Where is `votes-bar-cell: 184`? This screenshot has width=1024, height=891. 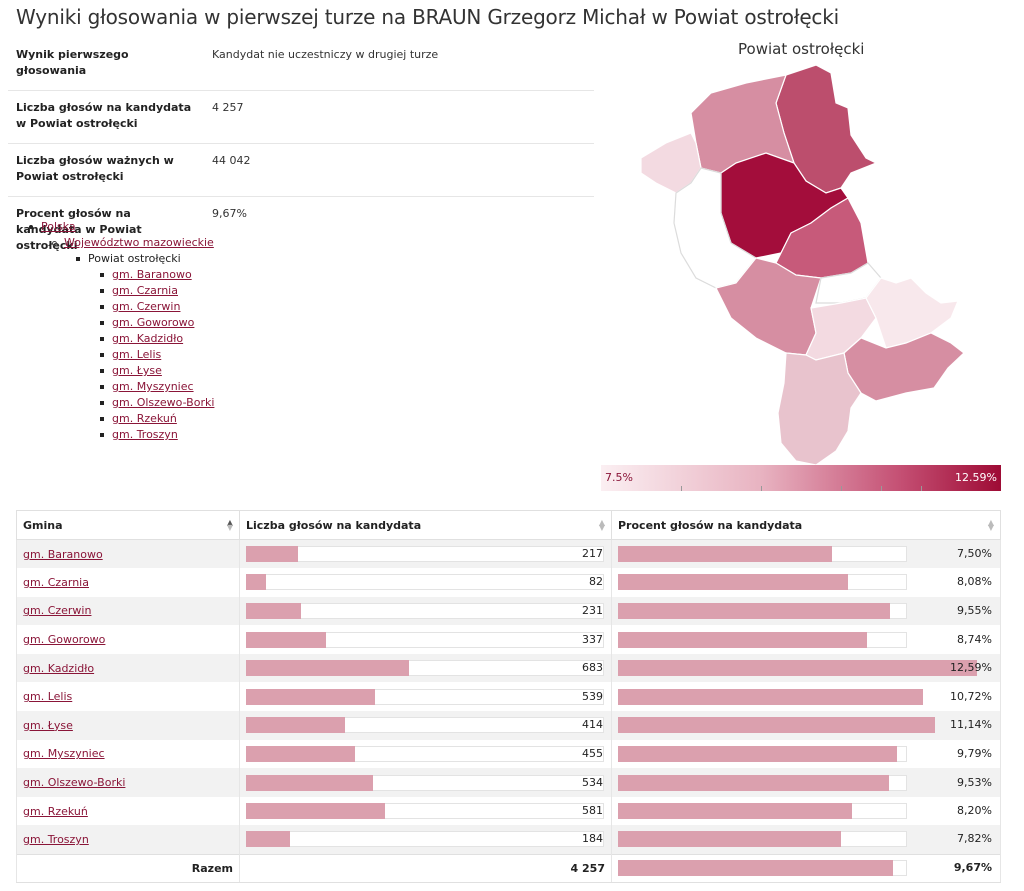 votes-bar-cell: 184 is located at coordinates (425, 839).